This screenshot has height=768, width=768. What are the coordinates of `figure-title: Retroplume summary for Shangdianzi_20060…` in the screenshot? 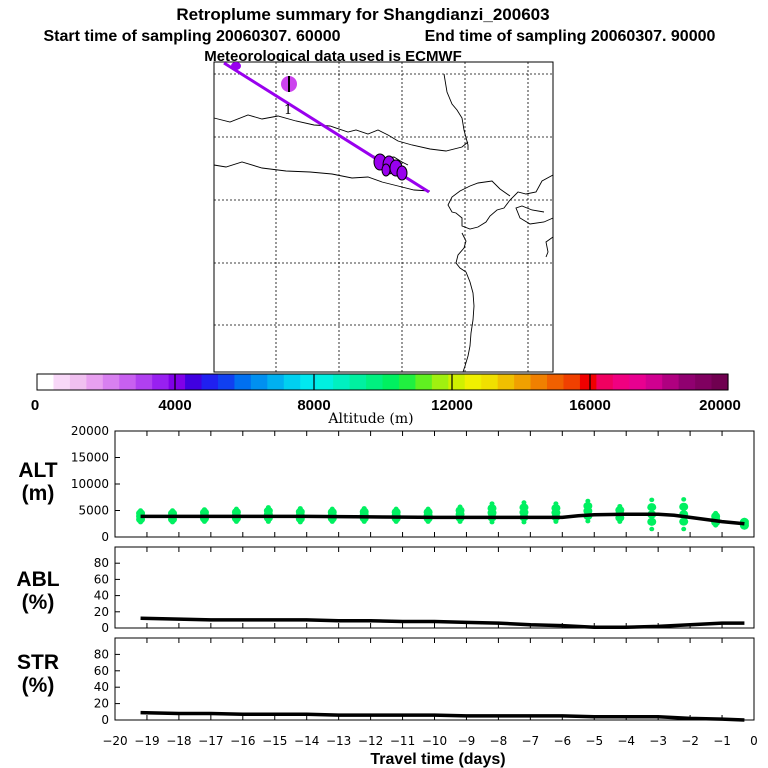 It's located at (362, 14).